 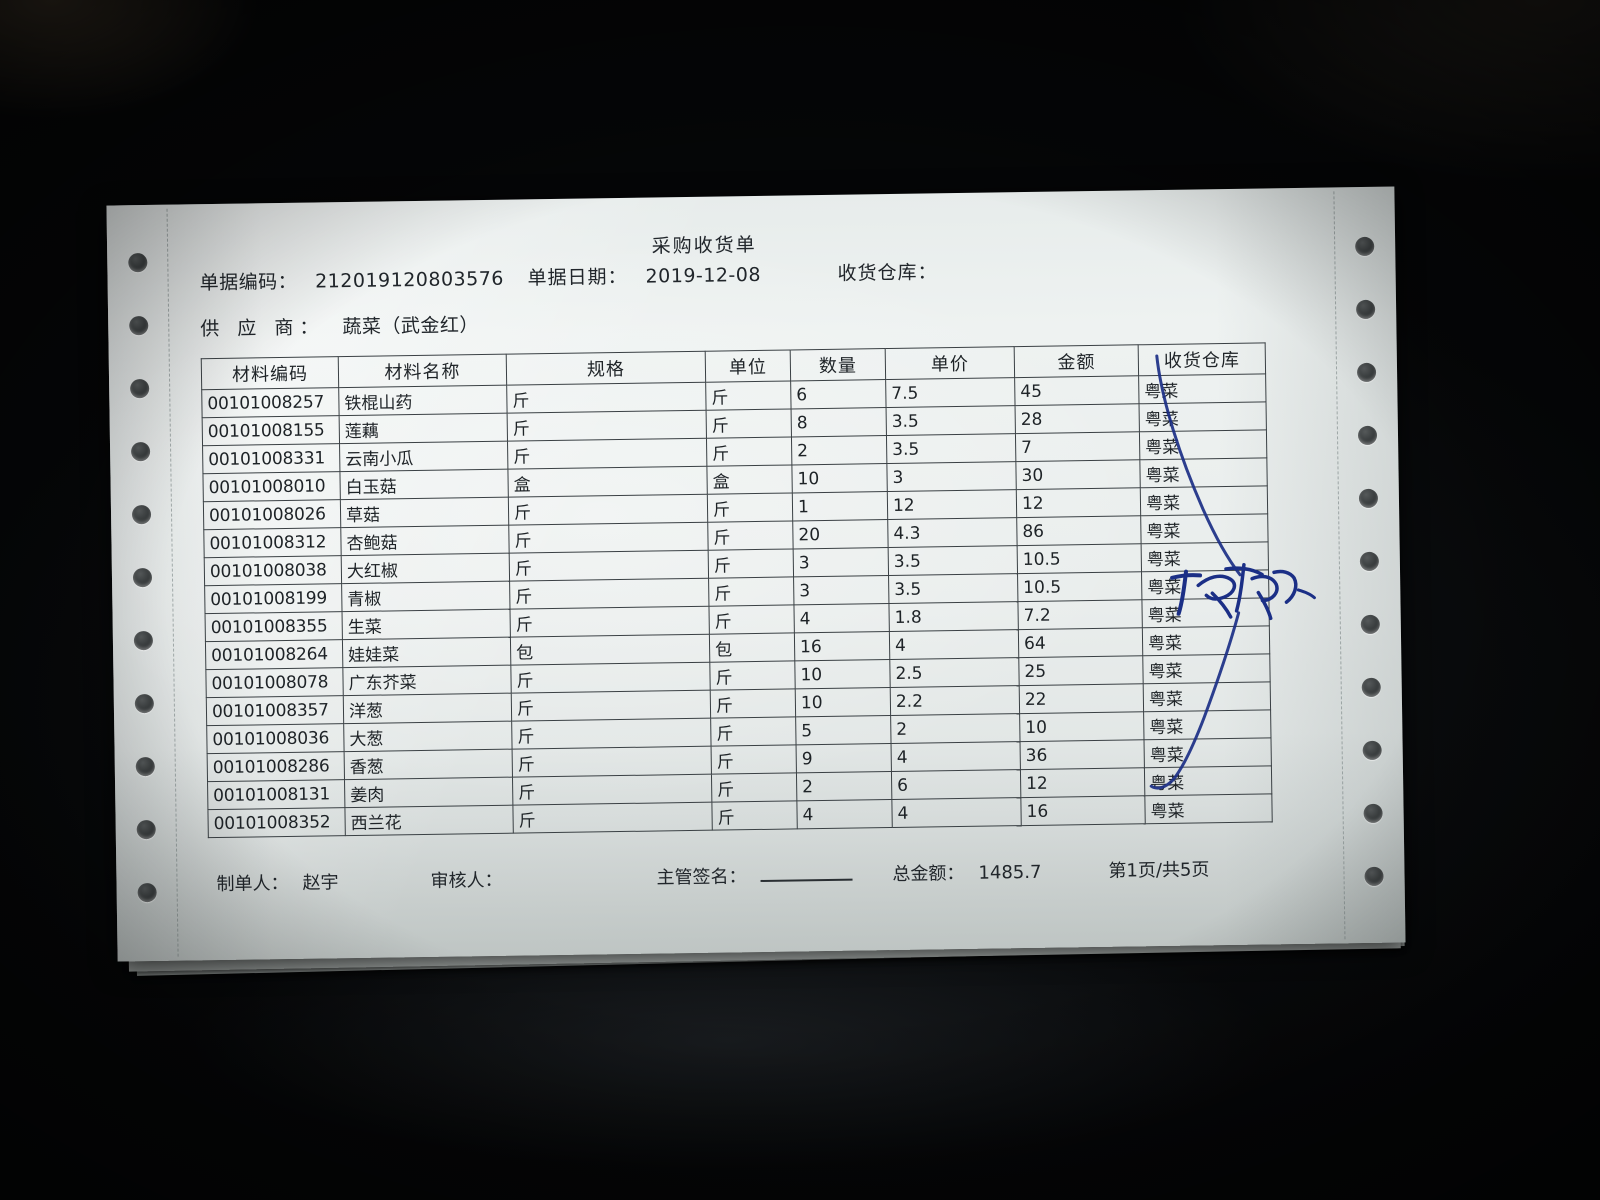 I want to click on backdrop-glow-left, so click(x=130, y=60).